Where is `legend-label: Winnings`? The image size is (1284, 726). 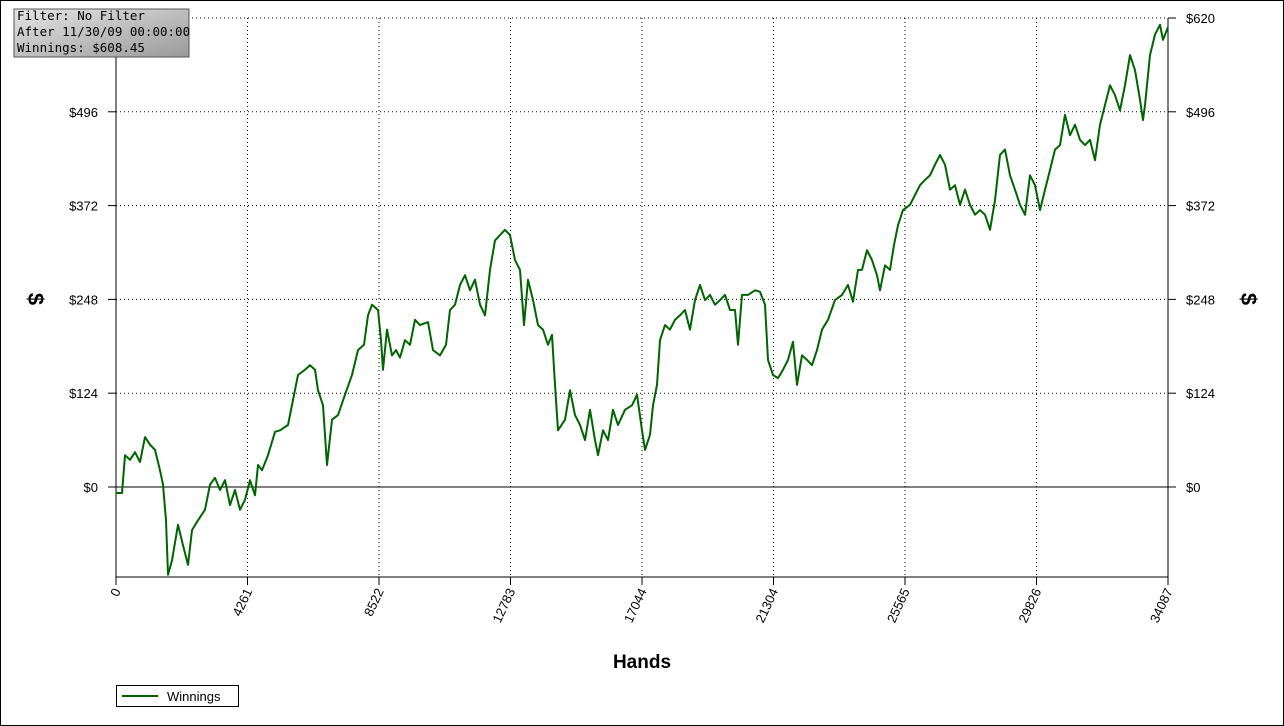 legend-label: Winnings is located at coordinates (194, 696).